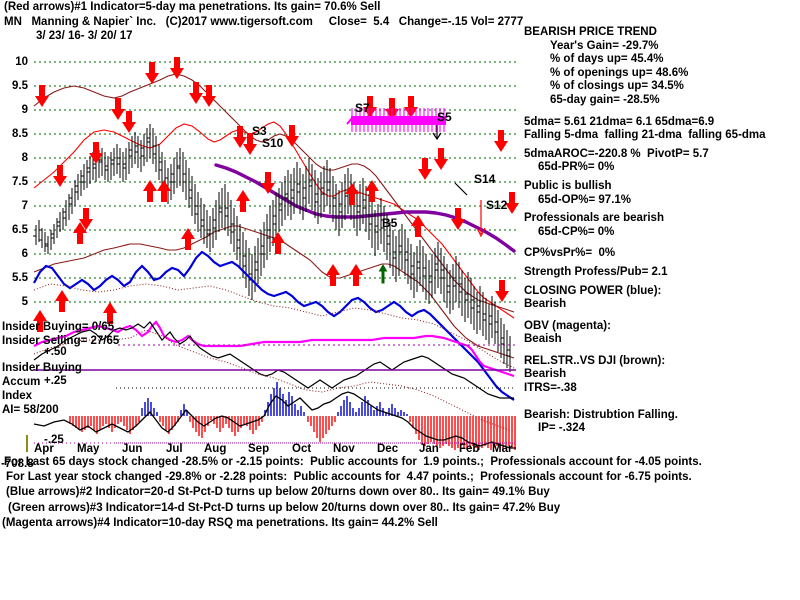  Describe the element at coordinates (601, 414) in the screenshot. I see `distribution-status: Bearish: Distrubtion Falling.` at that location.